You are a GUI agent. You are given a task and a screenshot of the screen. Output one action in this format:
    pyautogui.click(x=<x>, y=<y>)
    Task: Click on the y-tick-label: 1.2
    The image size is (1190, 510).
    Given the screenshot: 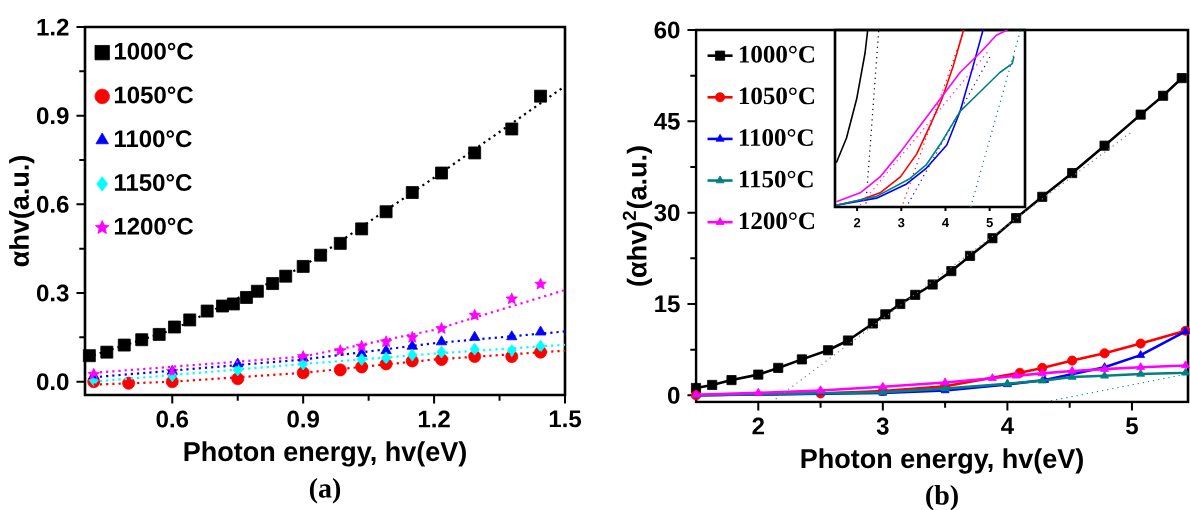 What is the action you would take?
    pyautogui.click(x=53, y=27)
    